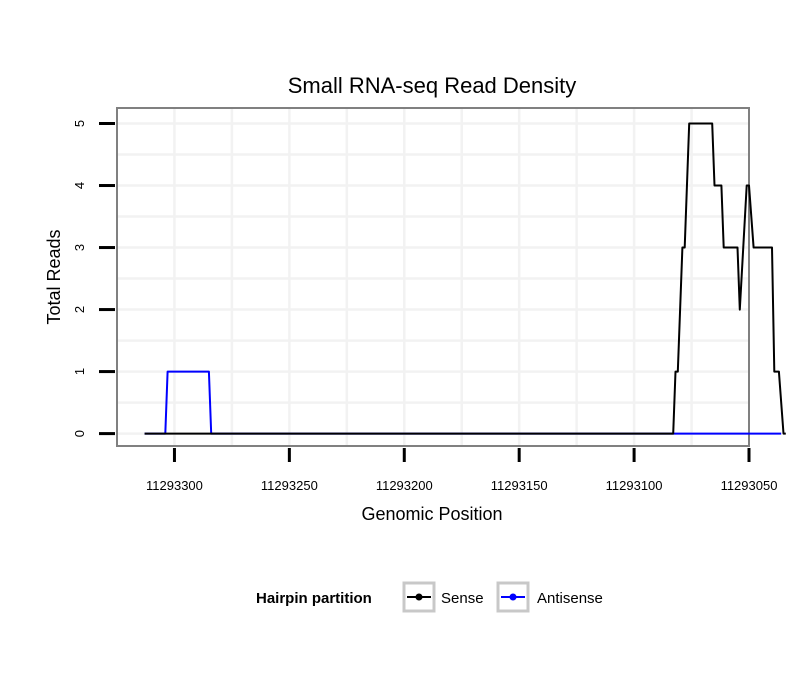 Image resolution: width=810 pixels, height=690 pixels. Describe the element at coordinates (462, 598) in the screenshot. I see `legend-label-sense: Sense` at that location.